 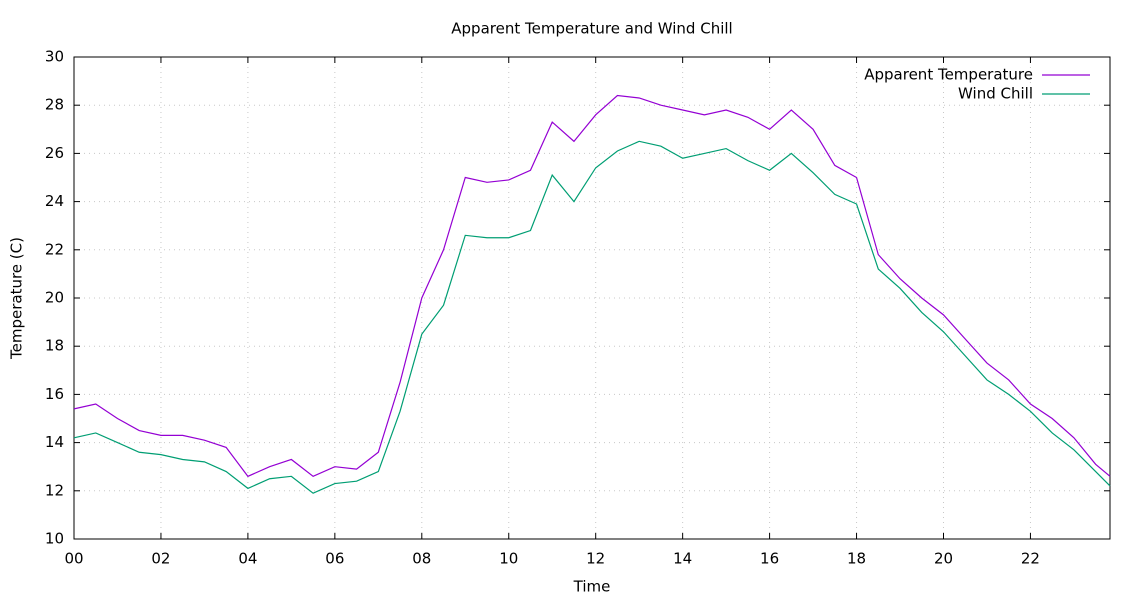 What do you see at coordinates (160, 559) in the screenshot?
I see `x-tick-label: 02` at bounding box center [160, 559].